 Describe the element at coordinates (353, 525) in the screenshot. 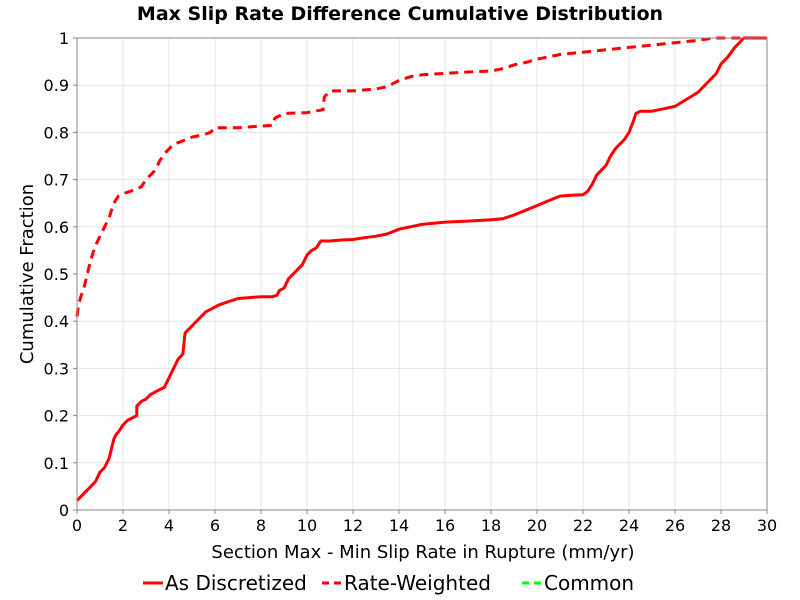

I see `x-tick-label: 12` at that location.